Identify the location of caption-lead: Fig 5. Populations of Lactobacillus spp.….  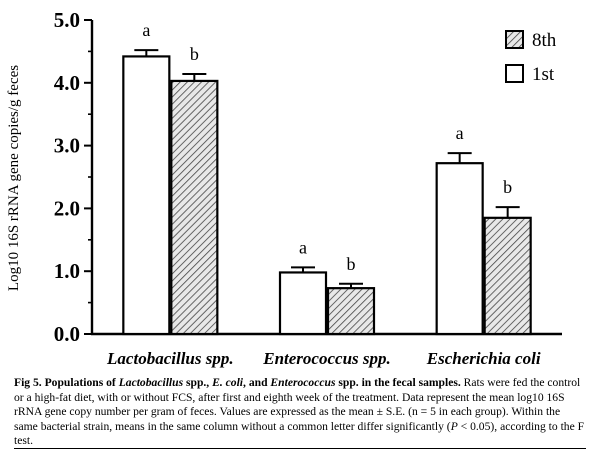
(237, 382).